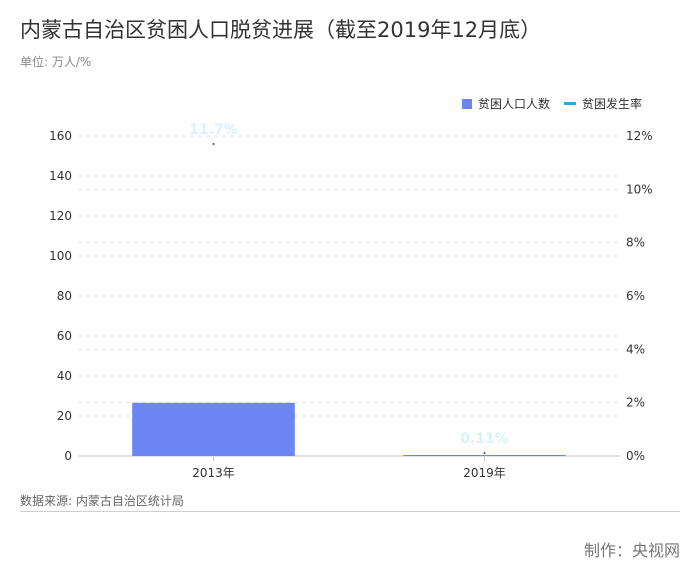  What do you see at coordinates (611, 104) in the screenshot?
I see `legend-label-rate: 贫困发生率` at bounding box center [611, 104].